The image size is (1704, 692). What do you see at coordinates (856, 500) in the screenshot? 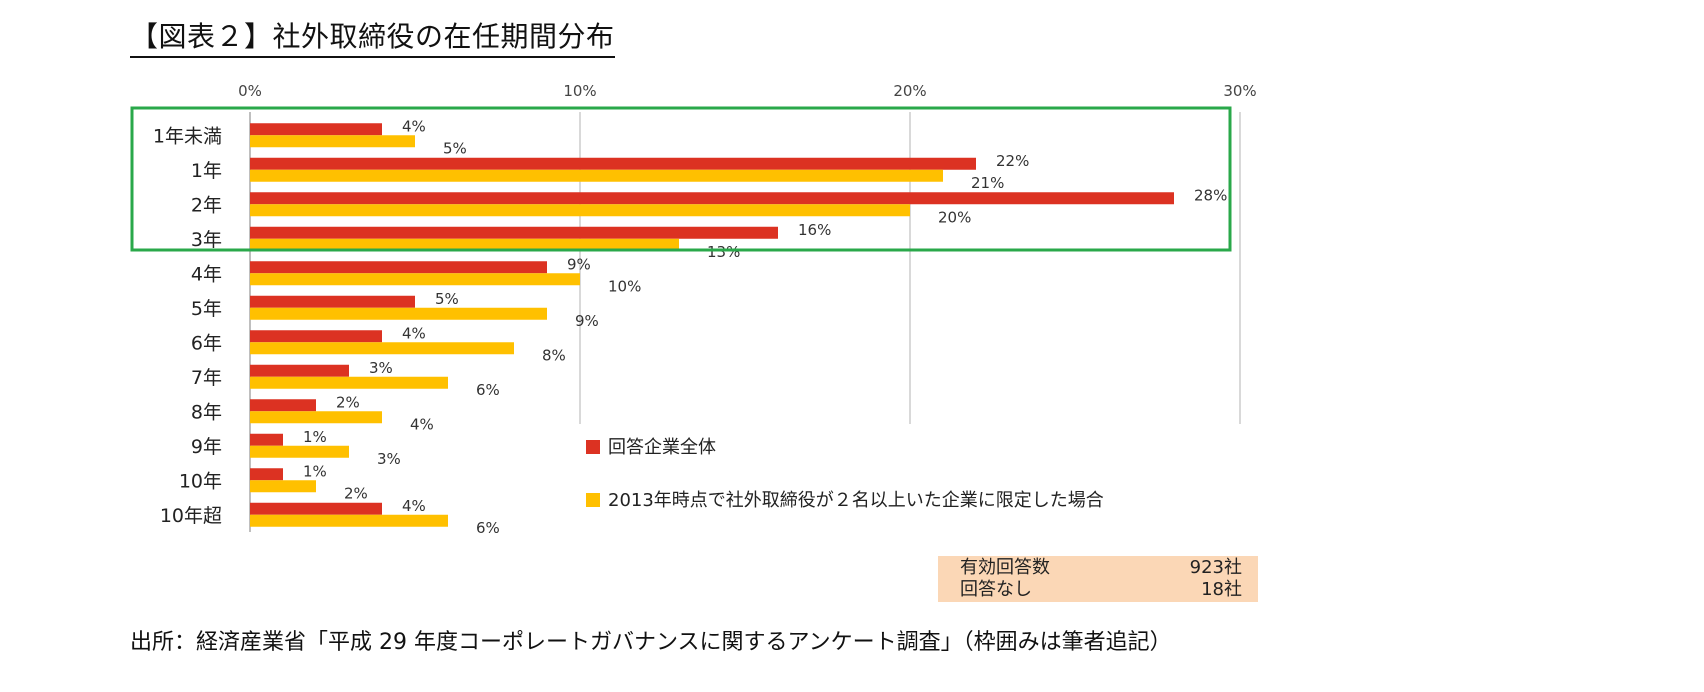
I see `legend-label: 2013年時点で社外取締役が２名以上いた企業に限定した場合` at bounding box center [856, 500].